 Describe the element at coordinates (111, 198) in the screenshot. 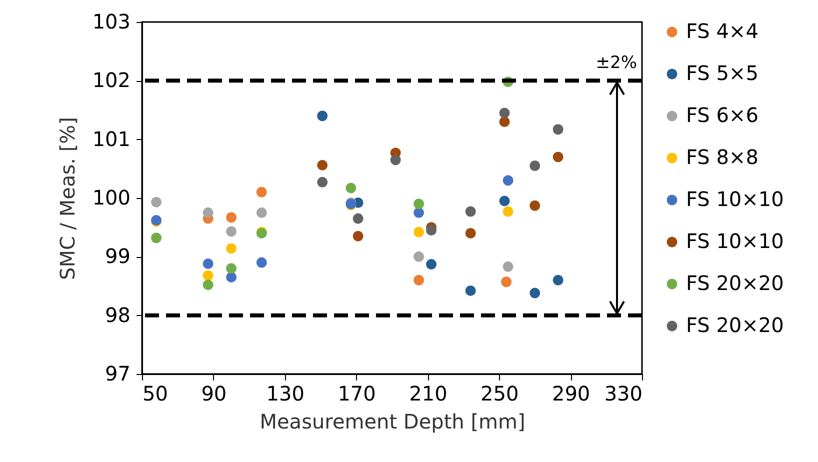

I see `y-tick-label: 100` at that location.